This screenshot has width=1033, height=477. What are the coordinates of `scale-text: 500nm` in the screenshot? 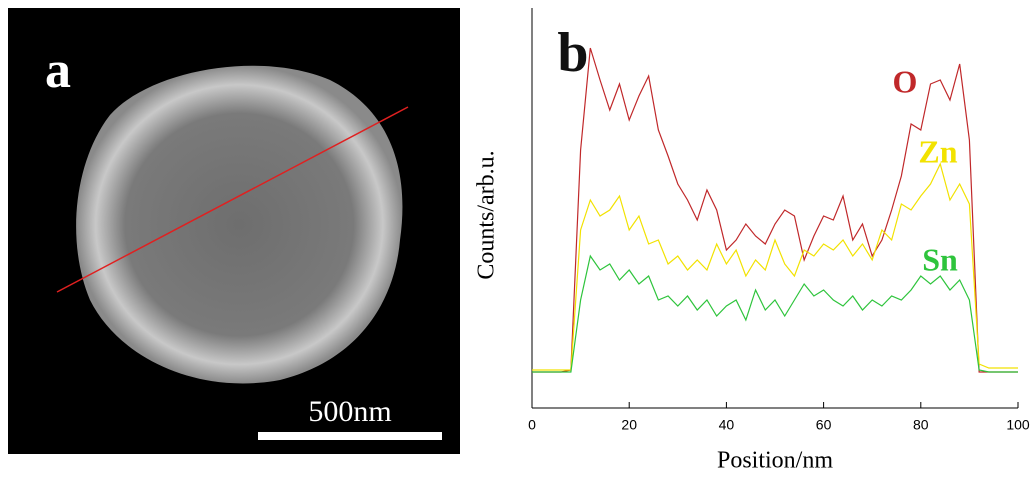 It's located at (349, 411).